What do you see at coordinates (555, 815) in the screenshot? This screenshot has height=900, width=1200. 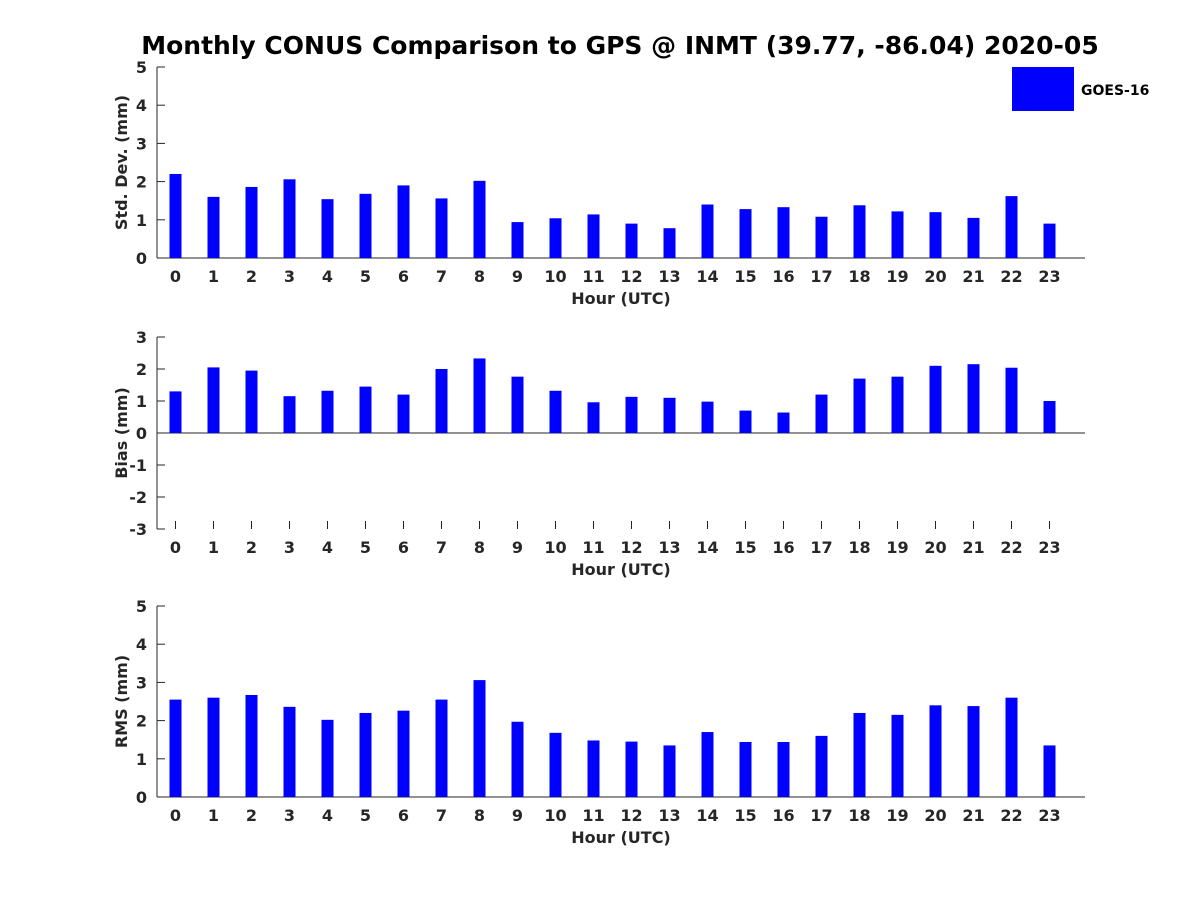 I see `rms-x-tick-label: 10` at bounding box center [555, 815].